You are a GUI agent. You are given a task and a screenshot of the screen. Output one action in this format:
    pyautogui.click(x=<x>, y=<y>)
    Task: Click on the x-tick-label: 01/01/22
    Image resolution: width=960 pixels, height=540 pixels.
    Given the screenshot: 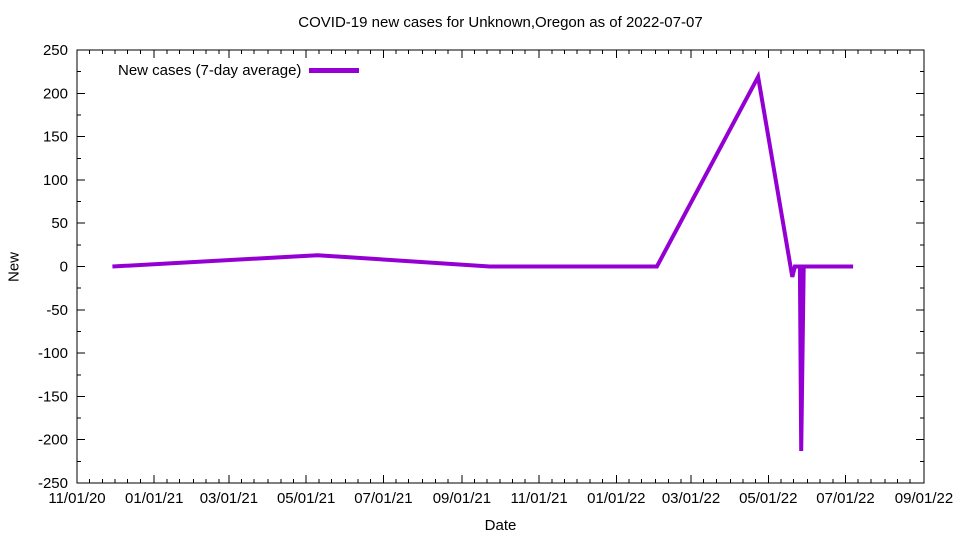 What is the action you would take?
    pyautogui.click(x=616, y=498)
    